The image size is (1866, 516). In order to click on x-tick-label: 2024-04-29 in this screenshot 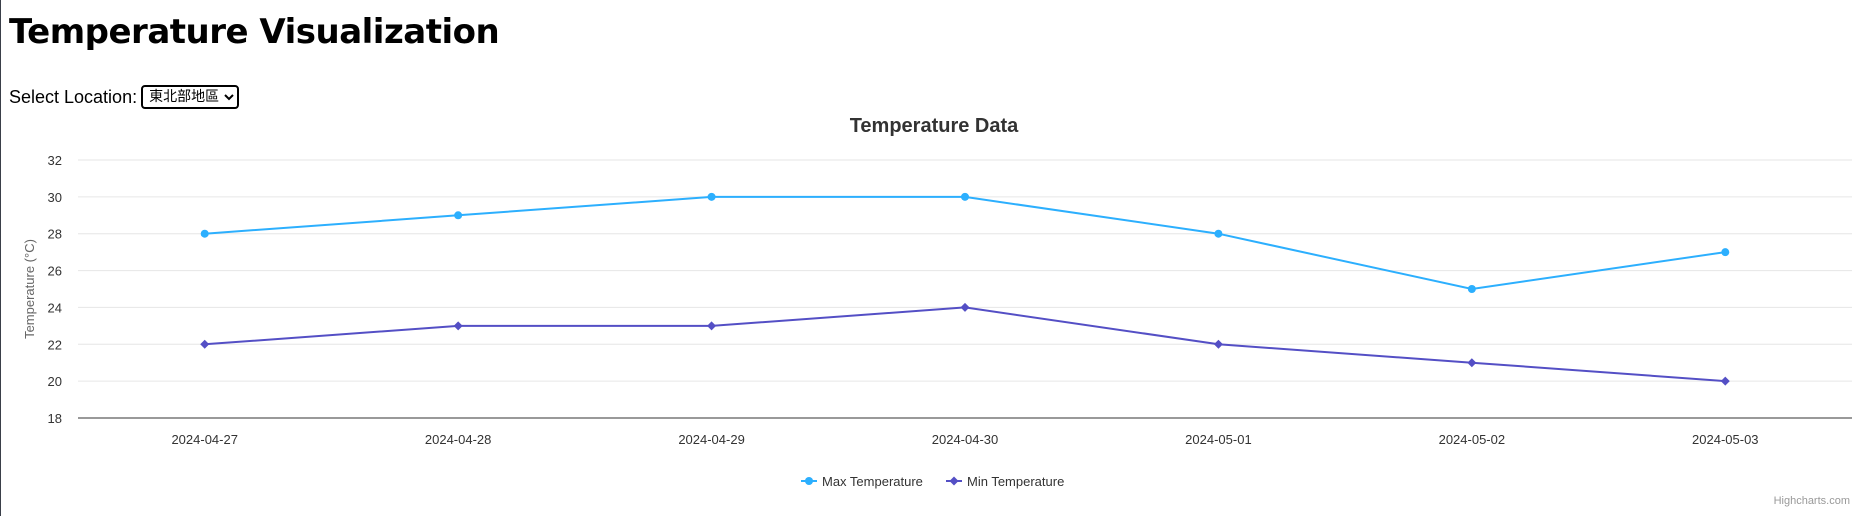, I will do `click(711, 439)`.